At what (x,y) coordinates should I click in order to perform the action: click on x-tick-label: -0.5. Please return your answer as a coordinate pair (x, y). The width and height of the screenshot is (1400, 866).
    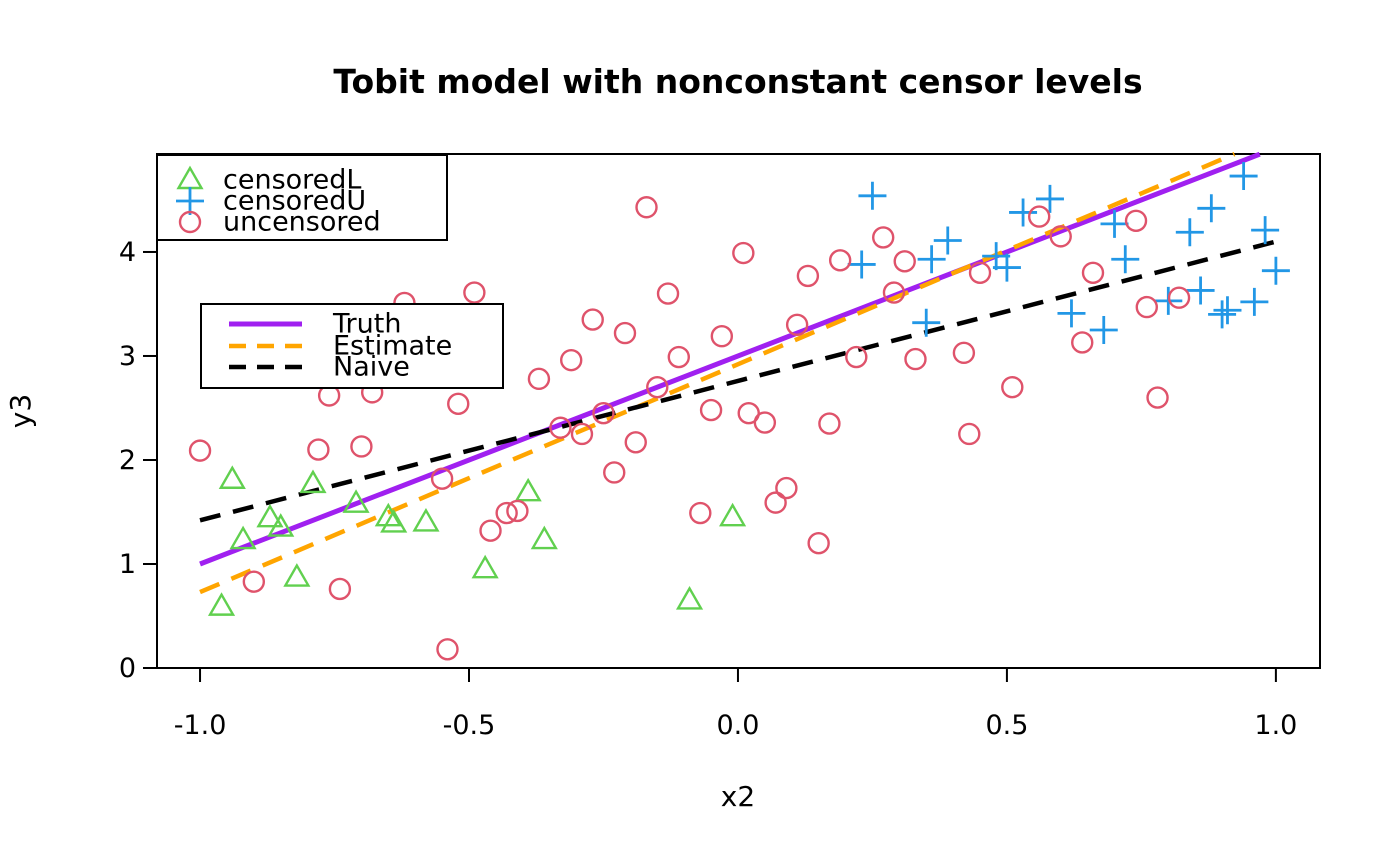
    Looking at the image, I should click on (469, 725).